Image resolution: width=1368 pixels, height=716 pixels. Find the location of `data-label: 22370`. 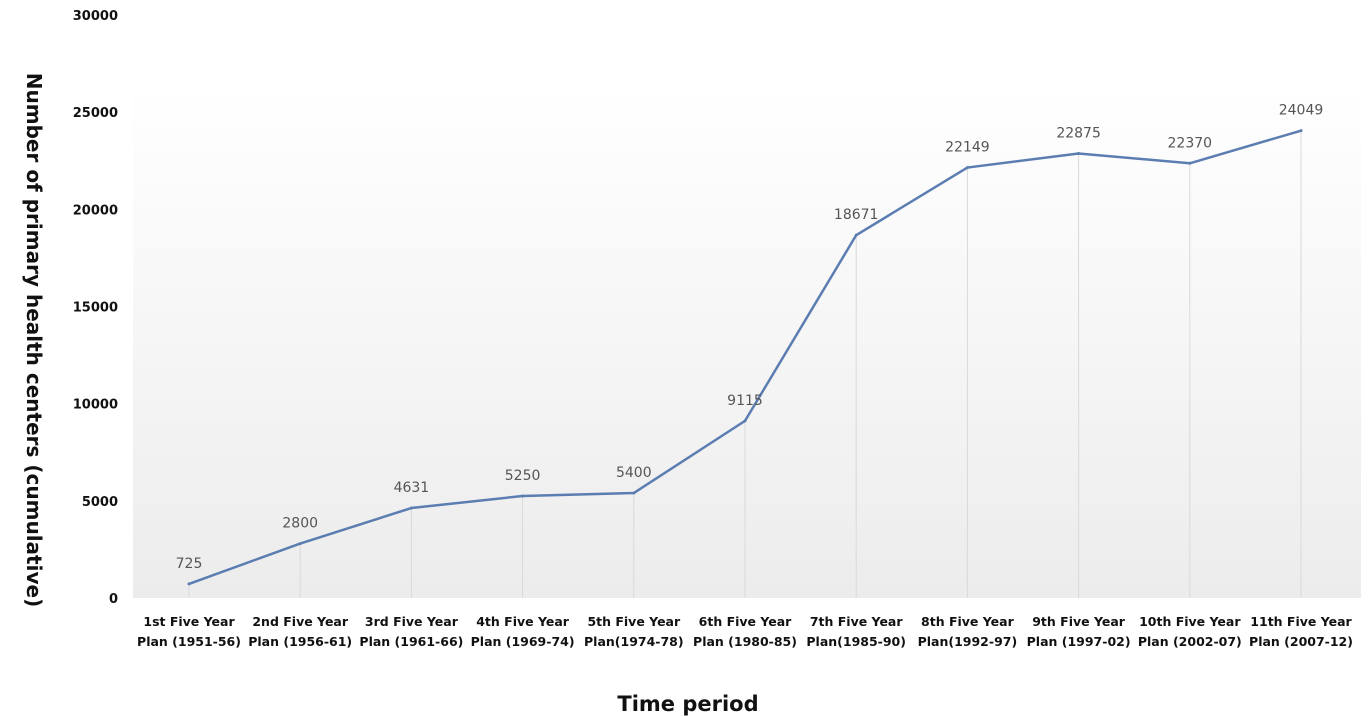

data-label: 22370 is located at coordinates (1190, 143).